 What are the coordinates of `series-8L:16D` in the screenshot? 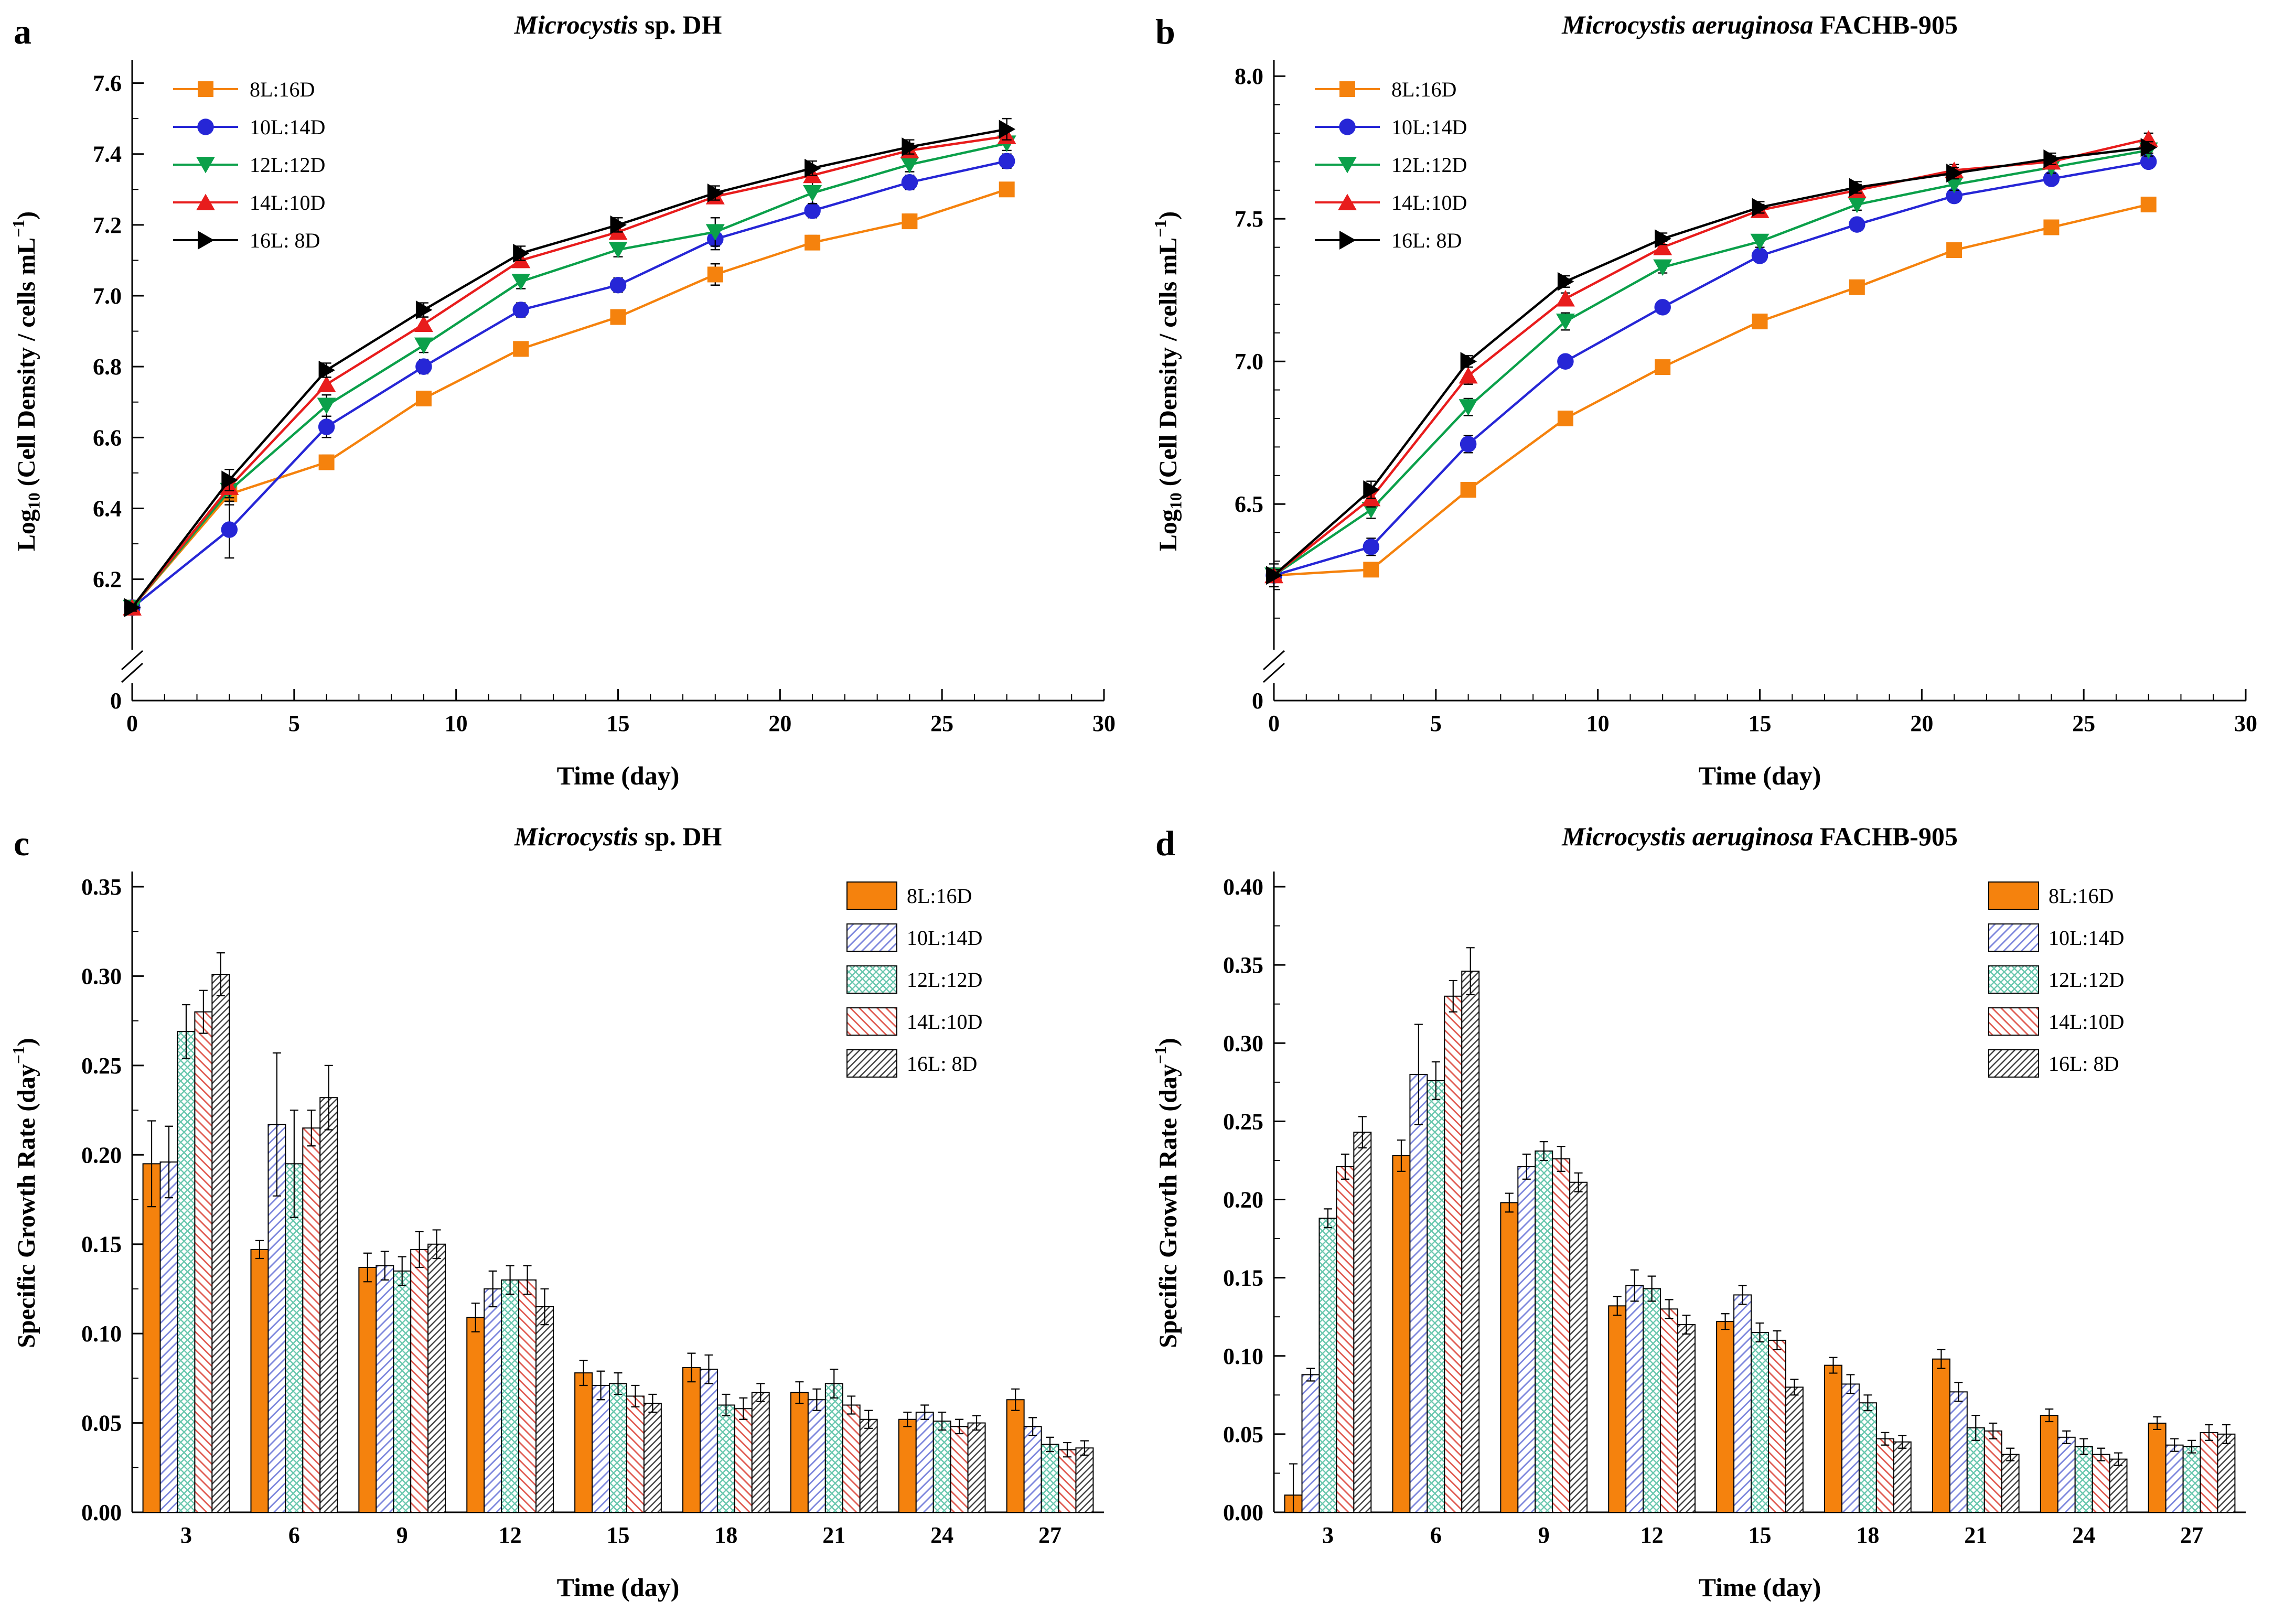 It's located at (1711, 390).